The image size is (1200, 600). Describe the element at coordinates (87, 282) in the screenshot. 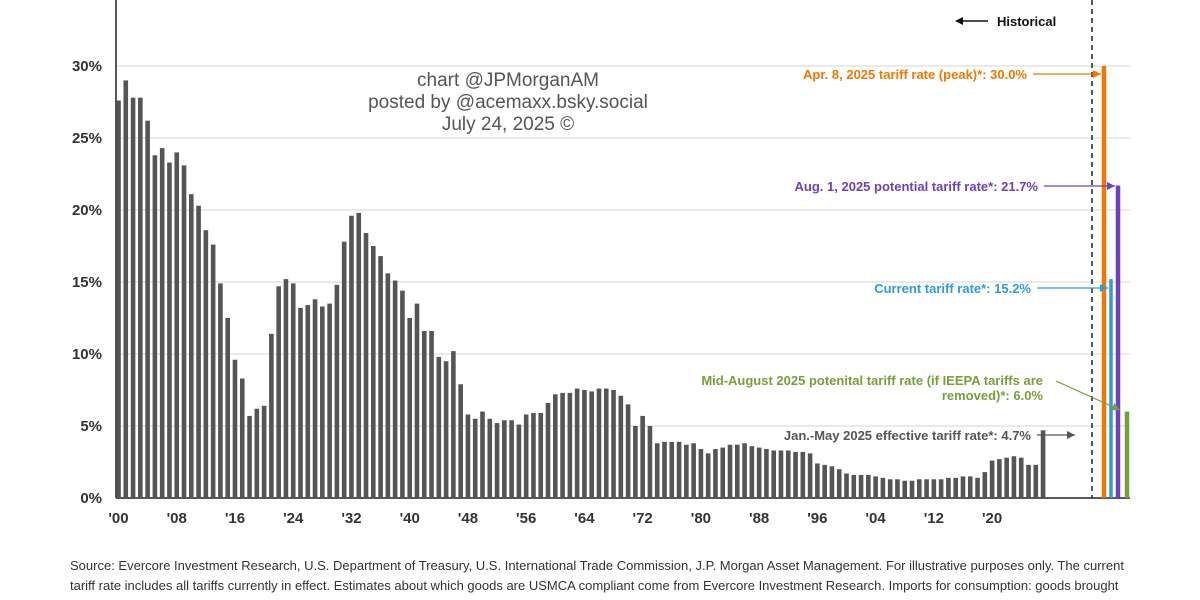

I see `y-tick-label: 15%` at that location.